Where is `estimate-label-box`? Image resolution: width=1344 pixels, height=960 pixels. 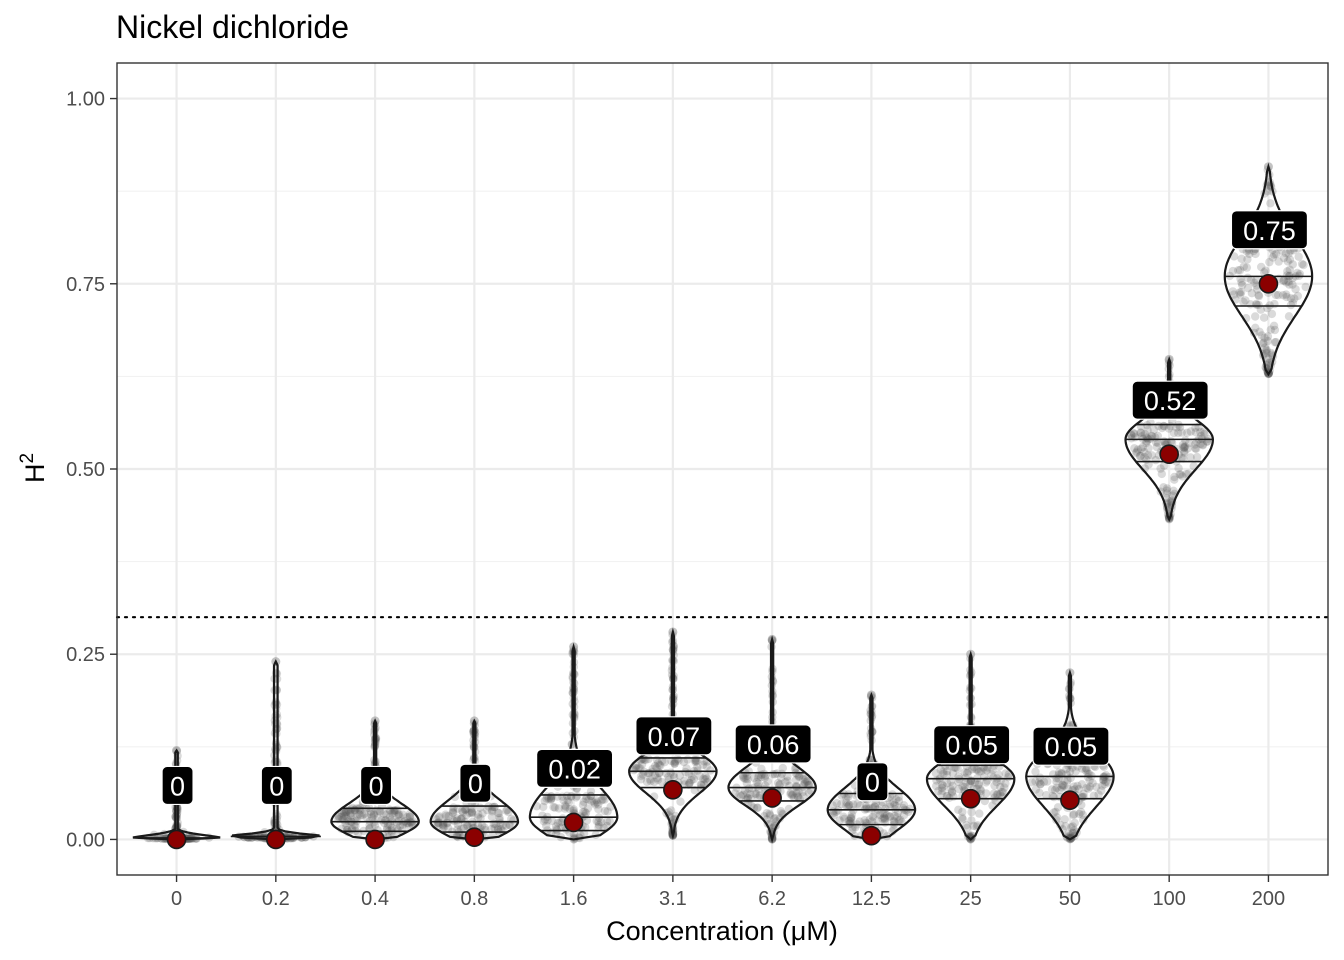 estimate-label-box is located at coordinates (972, 745).